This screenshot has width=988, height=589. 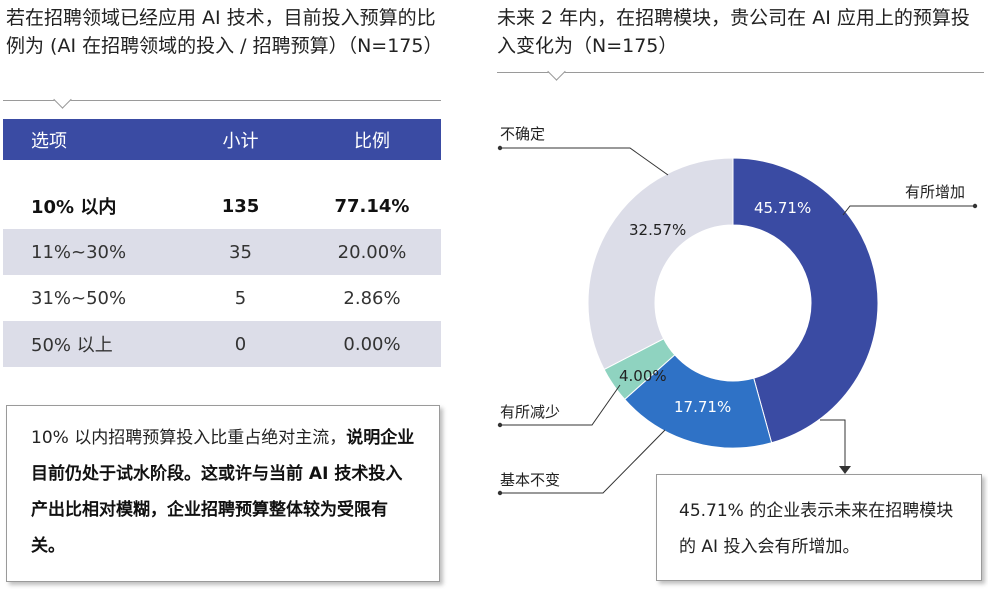 I want to click on header-count: 小计, so click(x=240, y=141).